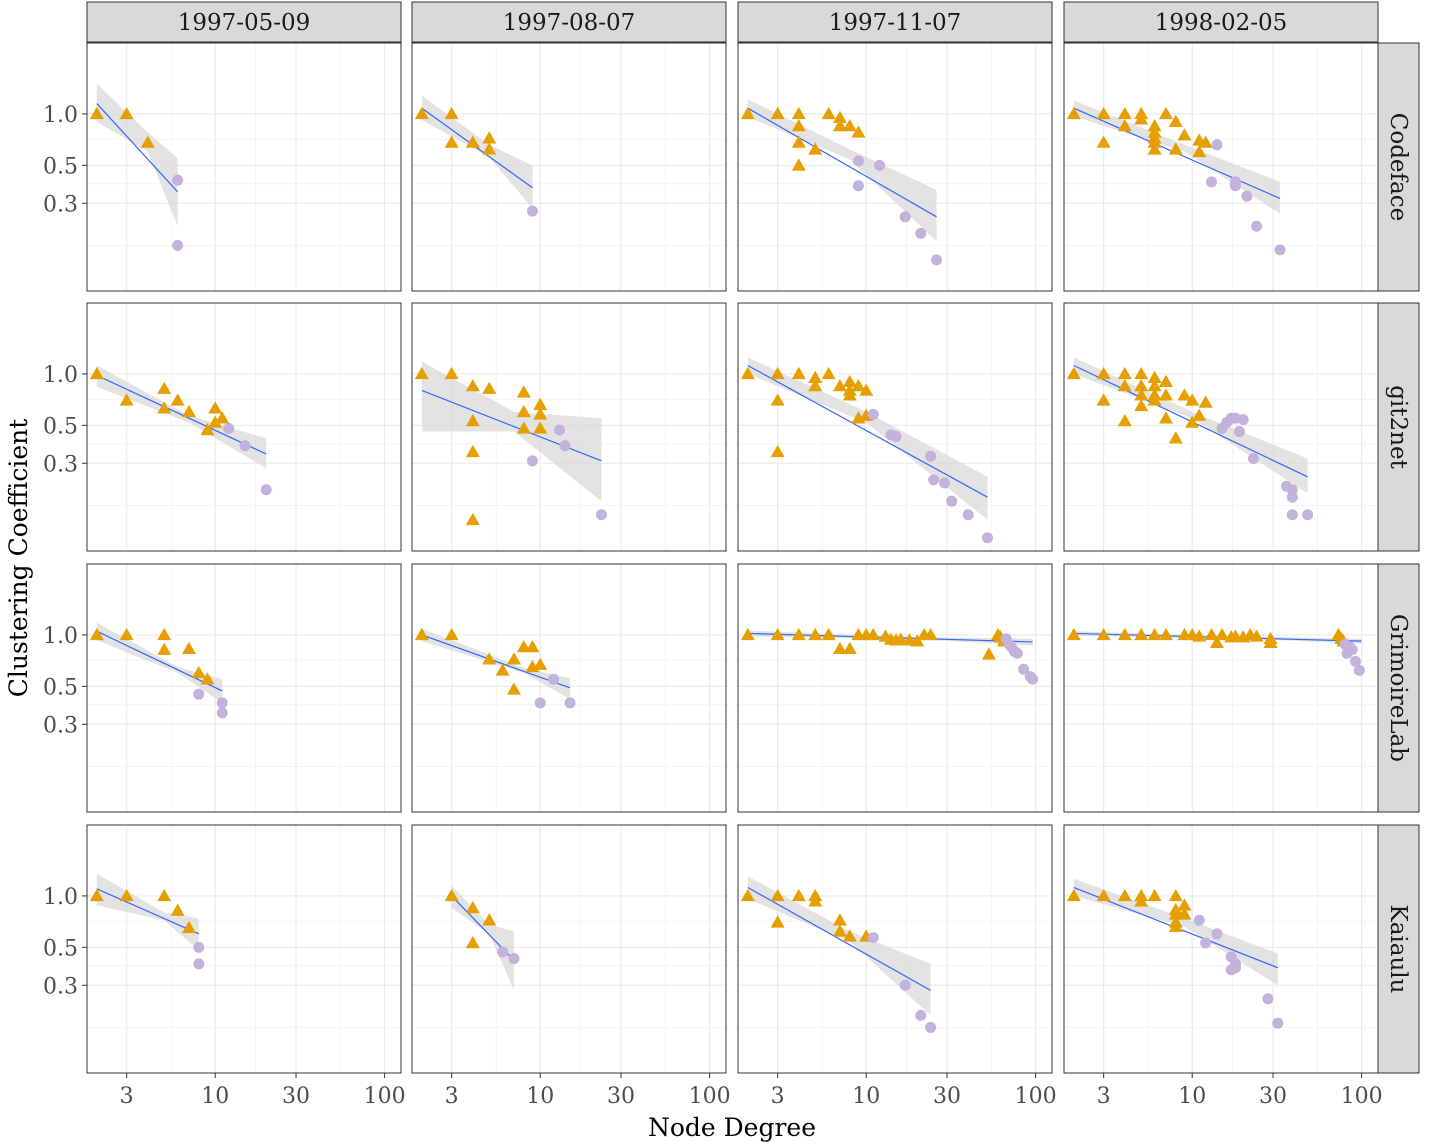 The width and height of the screenshot is (1437, 1142). What do you see at coordinates (181, 414) in the screenshot?
I see `fit-line` at bounding box center [181, 414].